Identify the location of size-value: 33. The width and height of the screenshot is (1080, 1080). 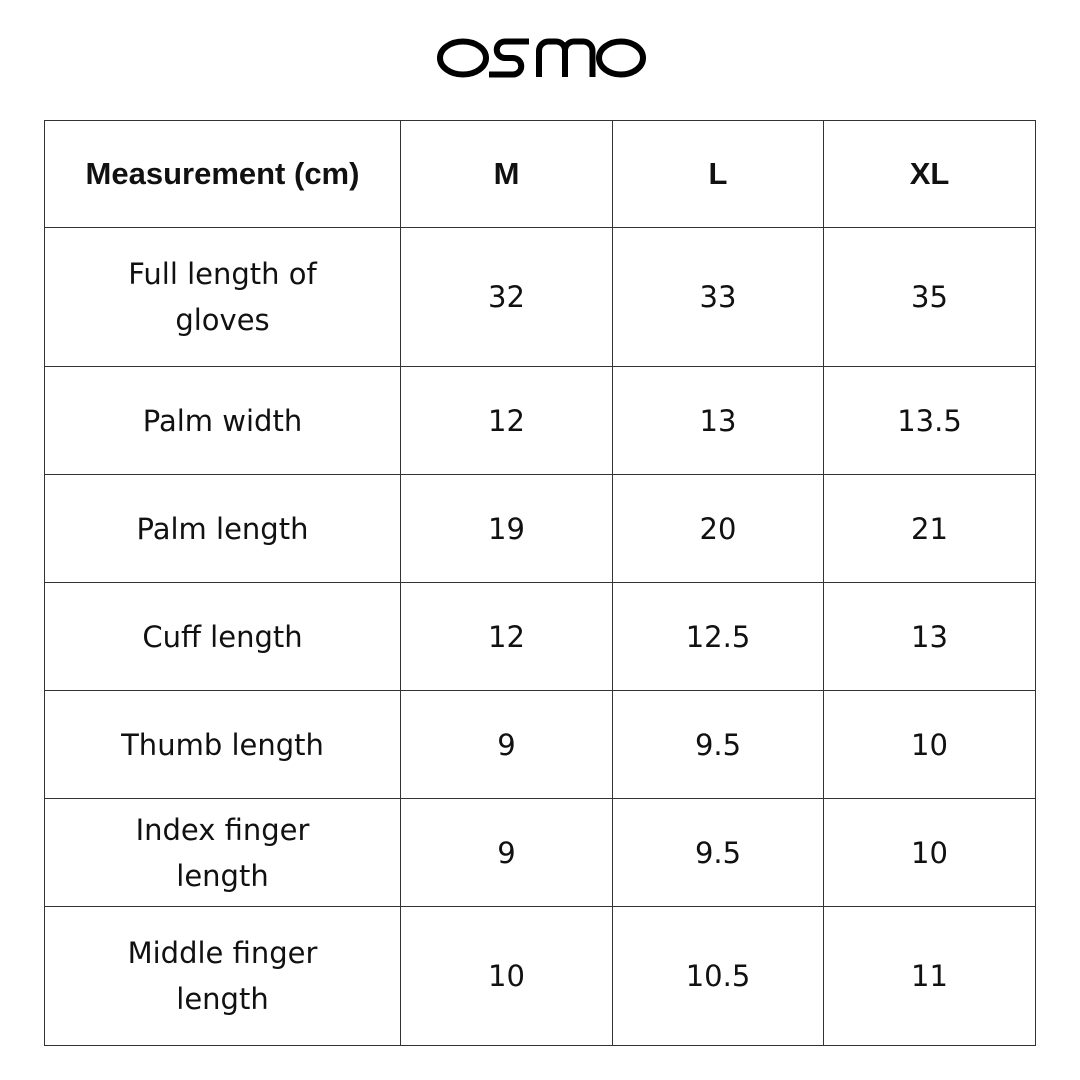
(718, 297).